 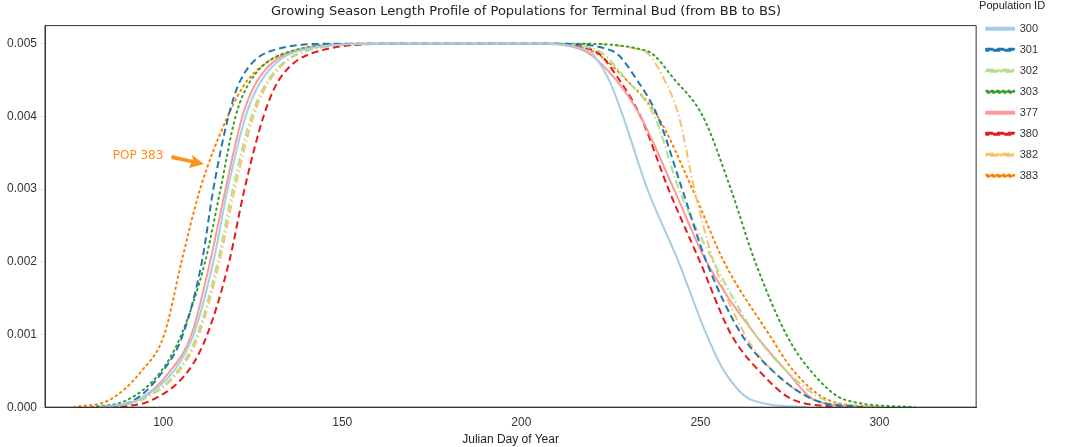 What do you see at coordinates (163, 421) in the screenshot?
I see `x-tick-label: 100` at bounding box center [163, 421].